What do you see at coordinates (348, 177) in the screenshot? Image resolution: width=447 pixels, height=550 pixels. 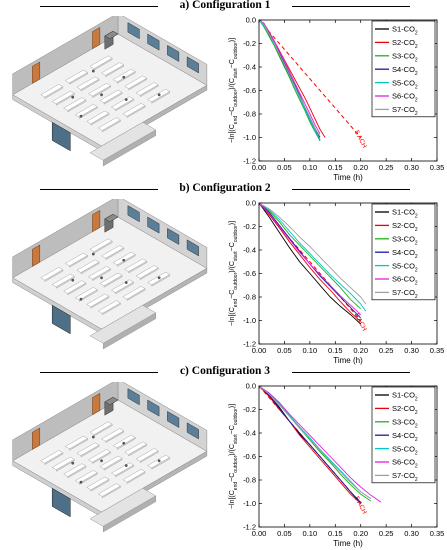 I see `x-axis-label: Time (h)` at bounding box center [348, 177].